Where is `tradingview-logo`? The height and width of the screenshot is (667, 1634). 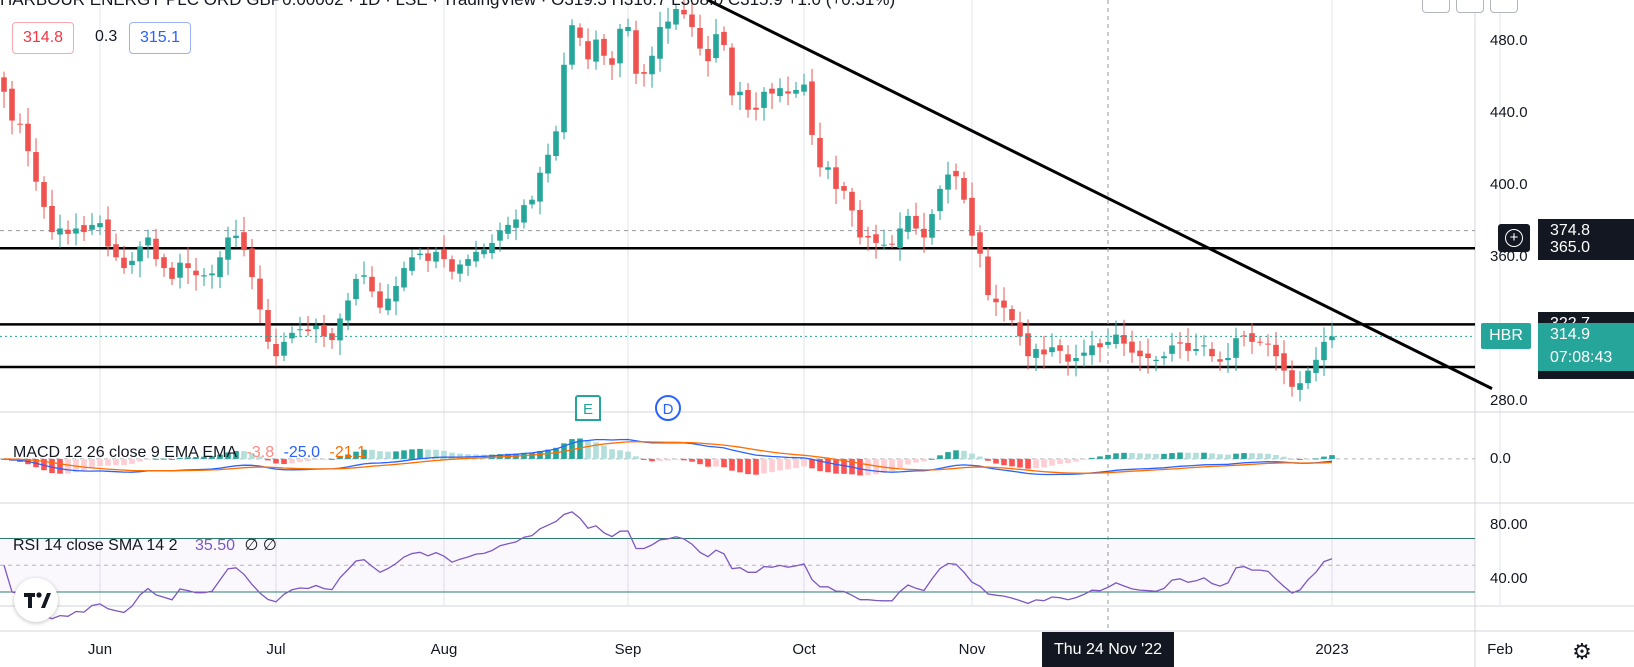
tradingview-logo is located at coordinates (36, 600).